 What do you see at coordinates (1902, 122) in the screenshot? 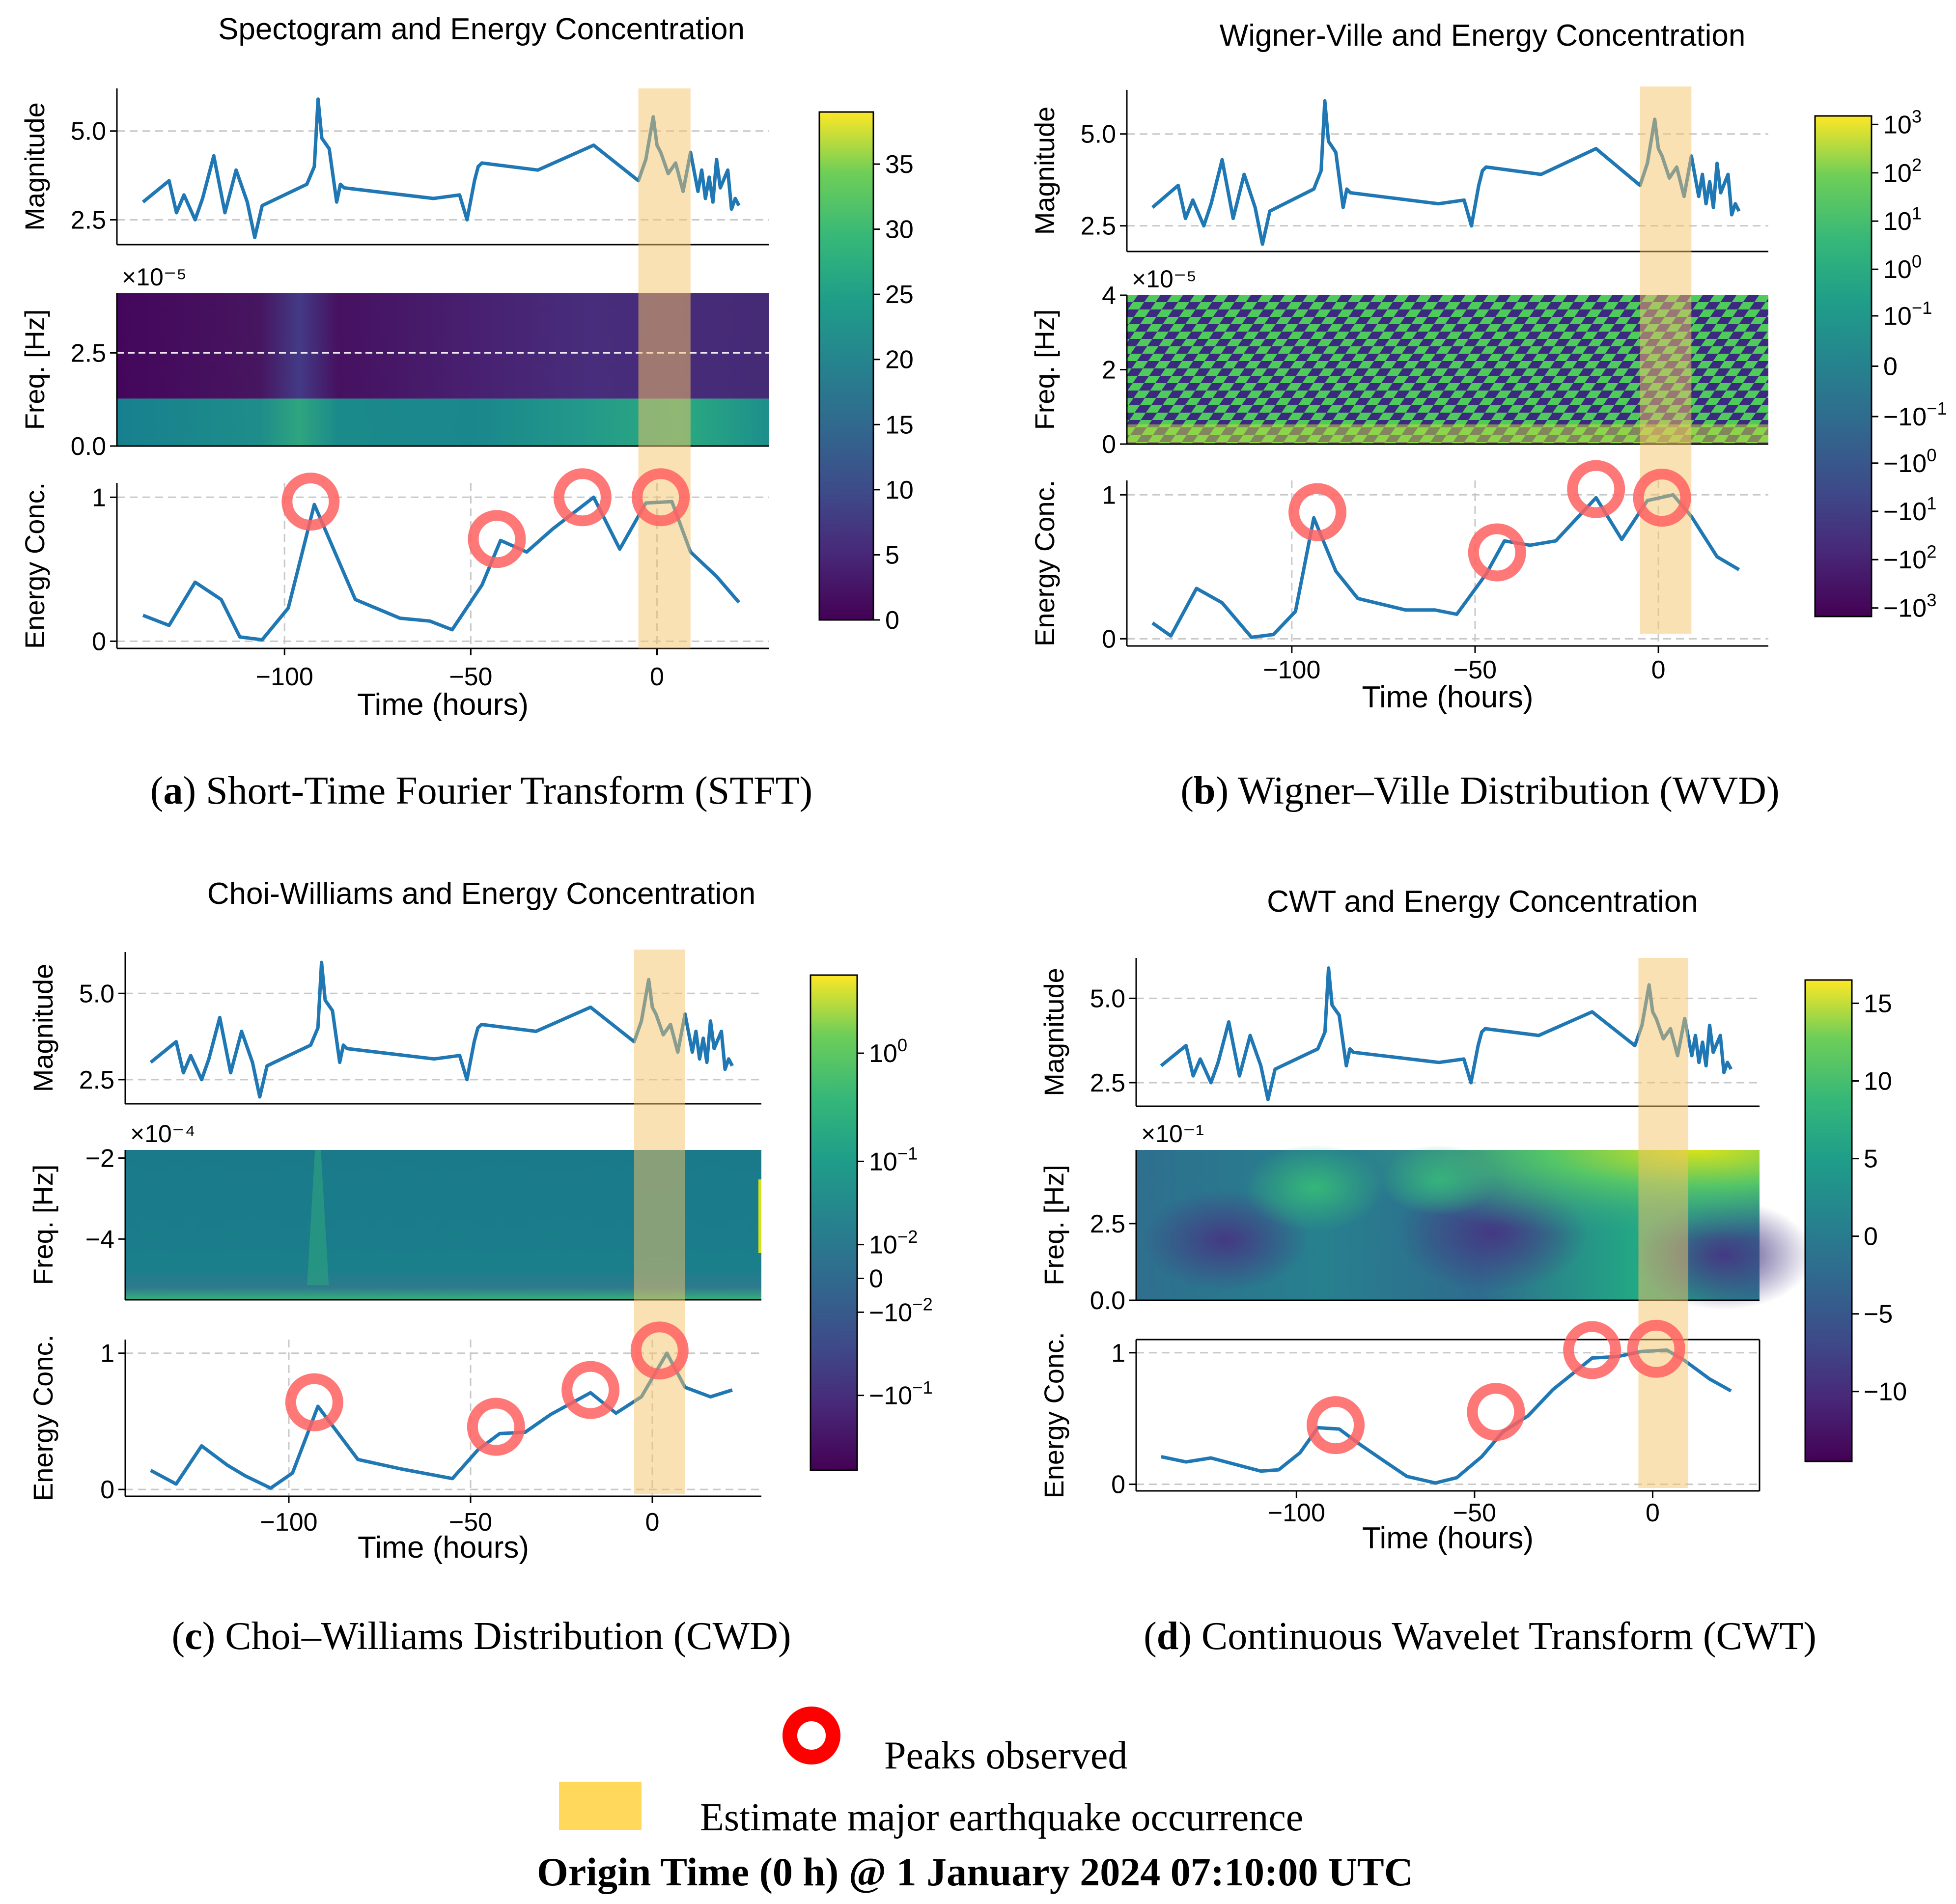
I see `colorbar-tick-label: 10³` at bounding box center [1902, 122].